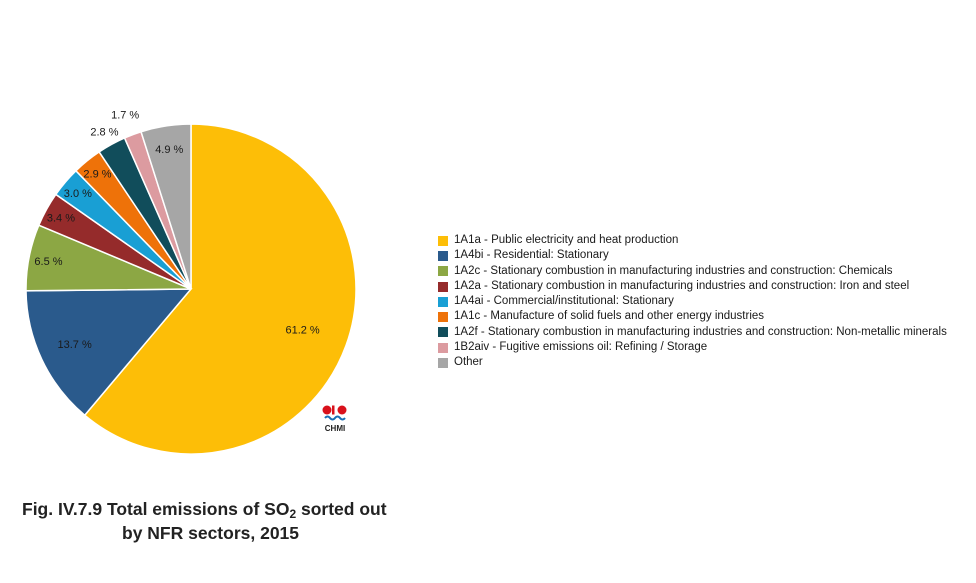  What do you see at coordinates (156, 509) in the screenshot?
I see `caption-prefix: Fig. IV.7.9 Total emissions of SO` at bounding box center [156, 509].